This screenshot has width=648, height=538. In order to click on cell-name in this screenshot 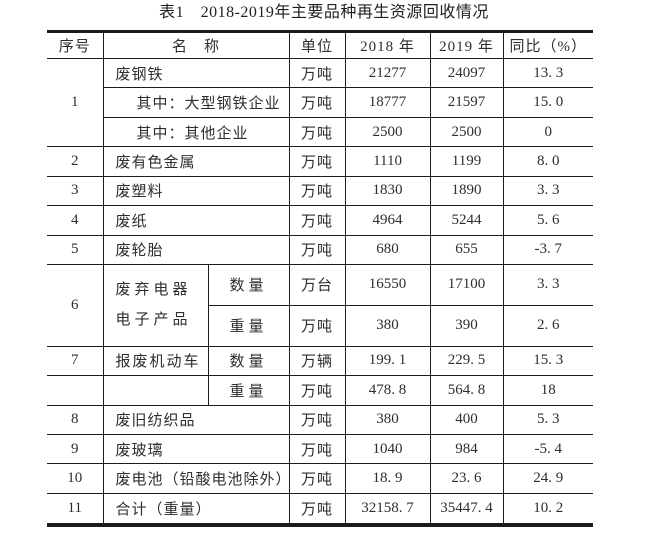, I will do `click(155, 390)`.